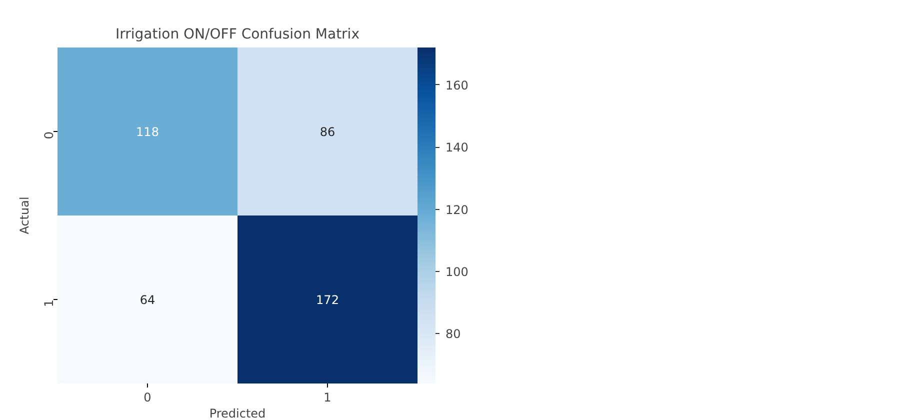 This screenshot has width=911, height=420. What do you see at coordinates (453, 334) in the screenshot?
I see `color-bar-label: 80` at bounding box center [453, 334].